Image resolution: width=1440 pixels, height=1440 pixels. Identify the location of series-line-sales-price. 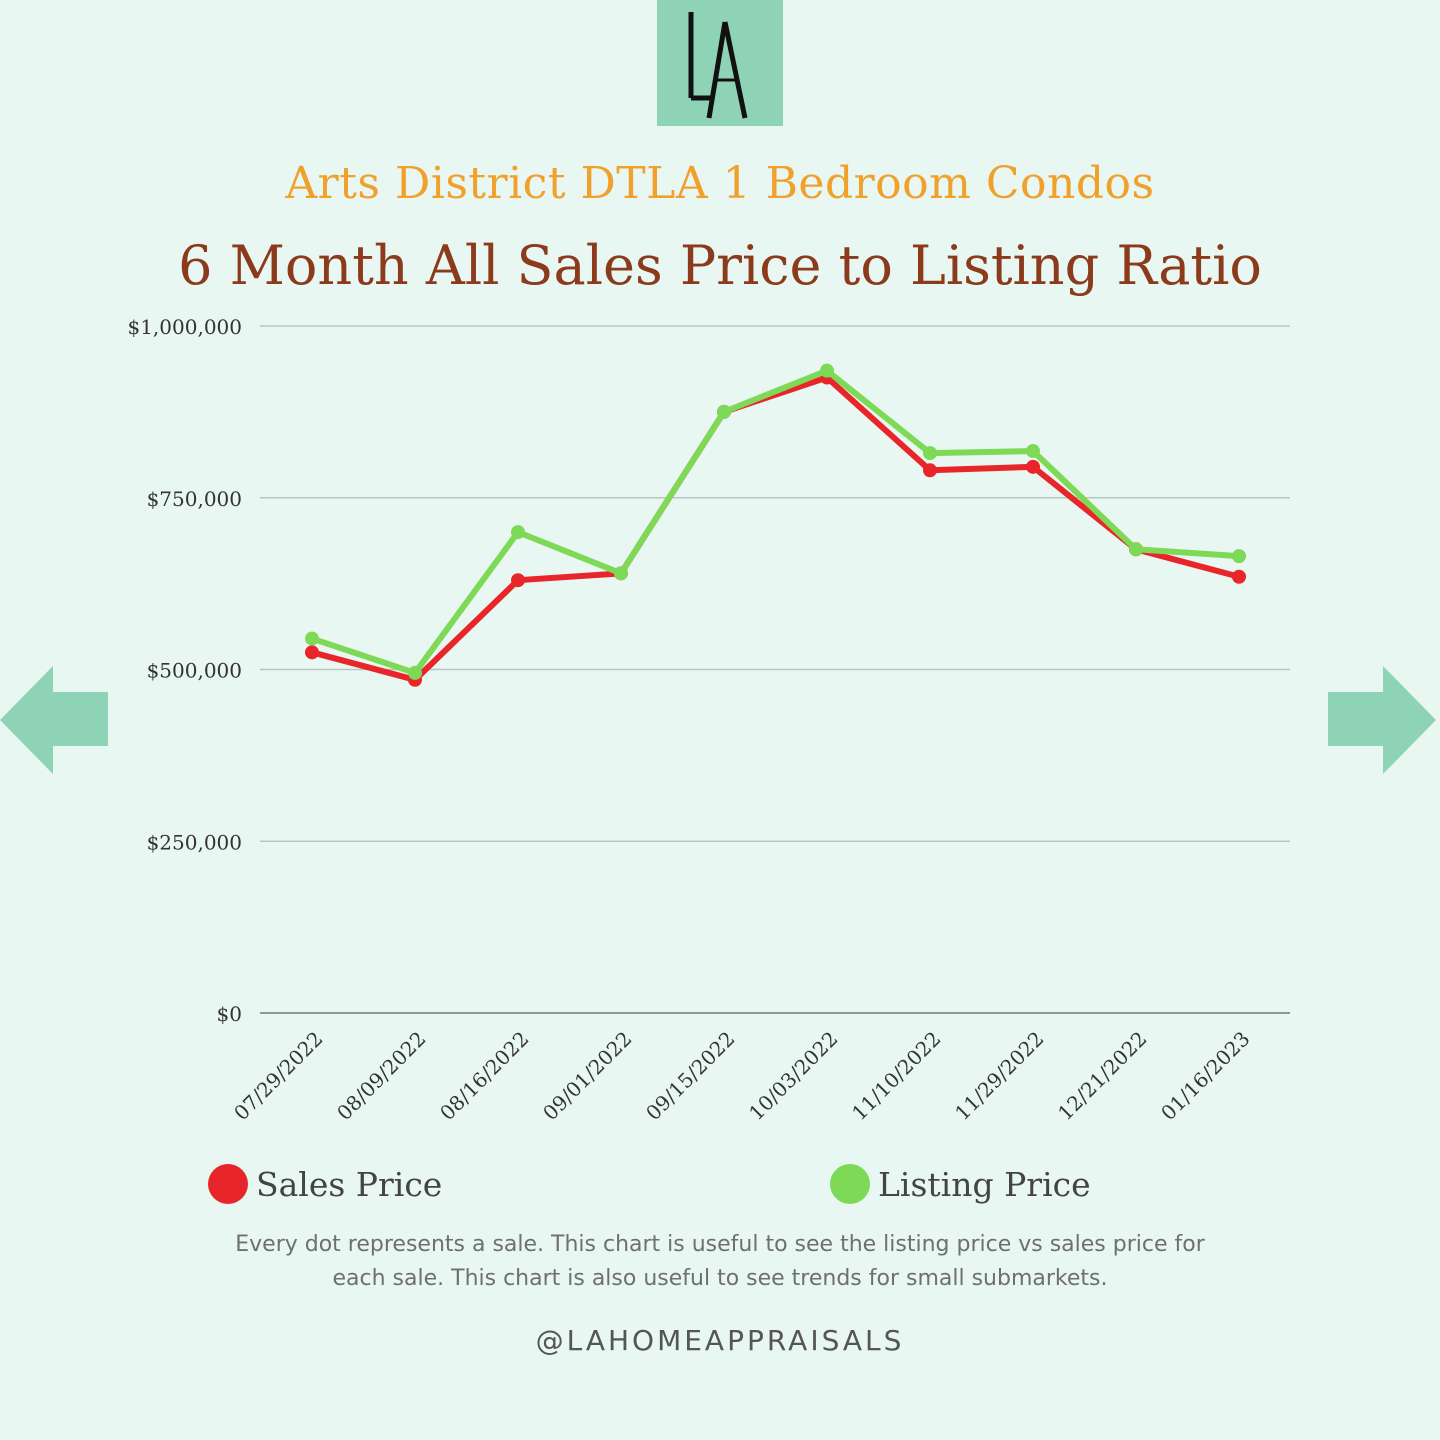
(775, 528).